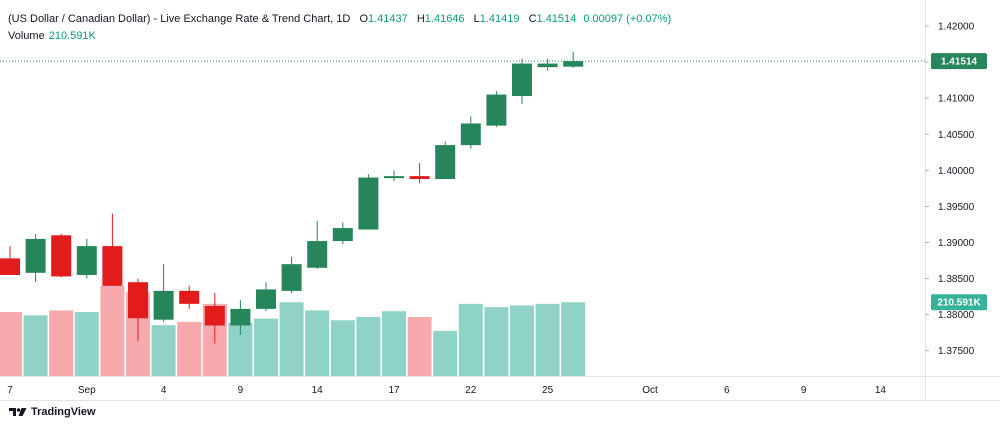 The width and height of the screenshot is (1000, 430). Describe the element at coordinates (499, 19) in the screenshot. I see `low-value: 1.41419` at that location.